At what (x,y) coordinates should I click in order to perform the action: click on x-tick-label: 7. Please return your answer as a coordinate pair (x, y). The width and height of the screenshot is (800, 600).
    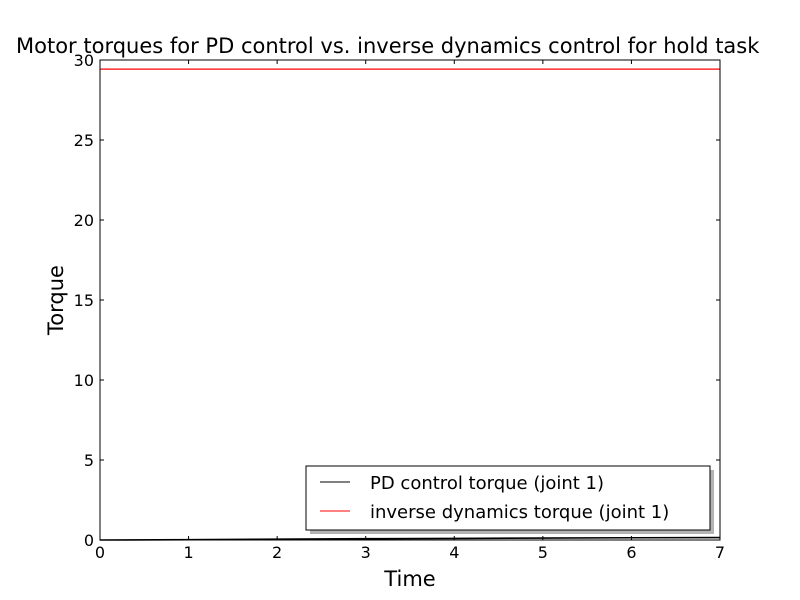
    Looking at the image, I should click on (720, 552).